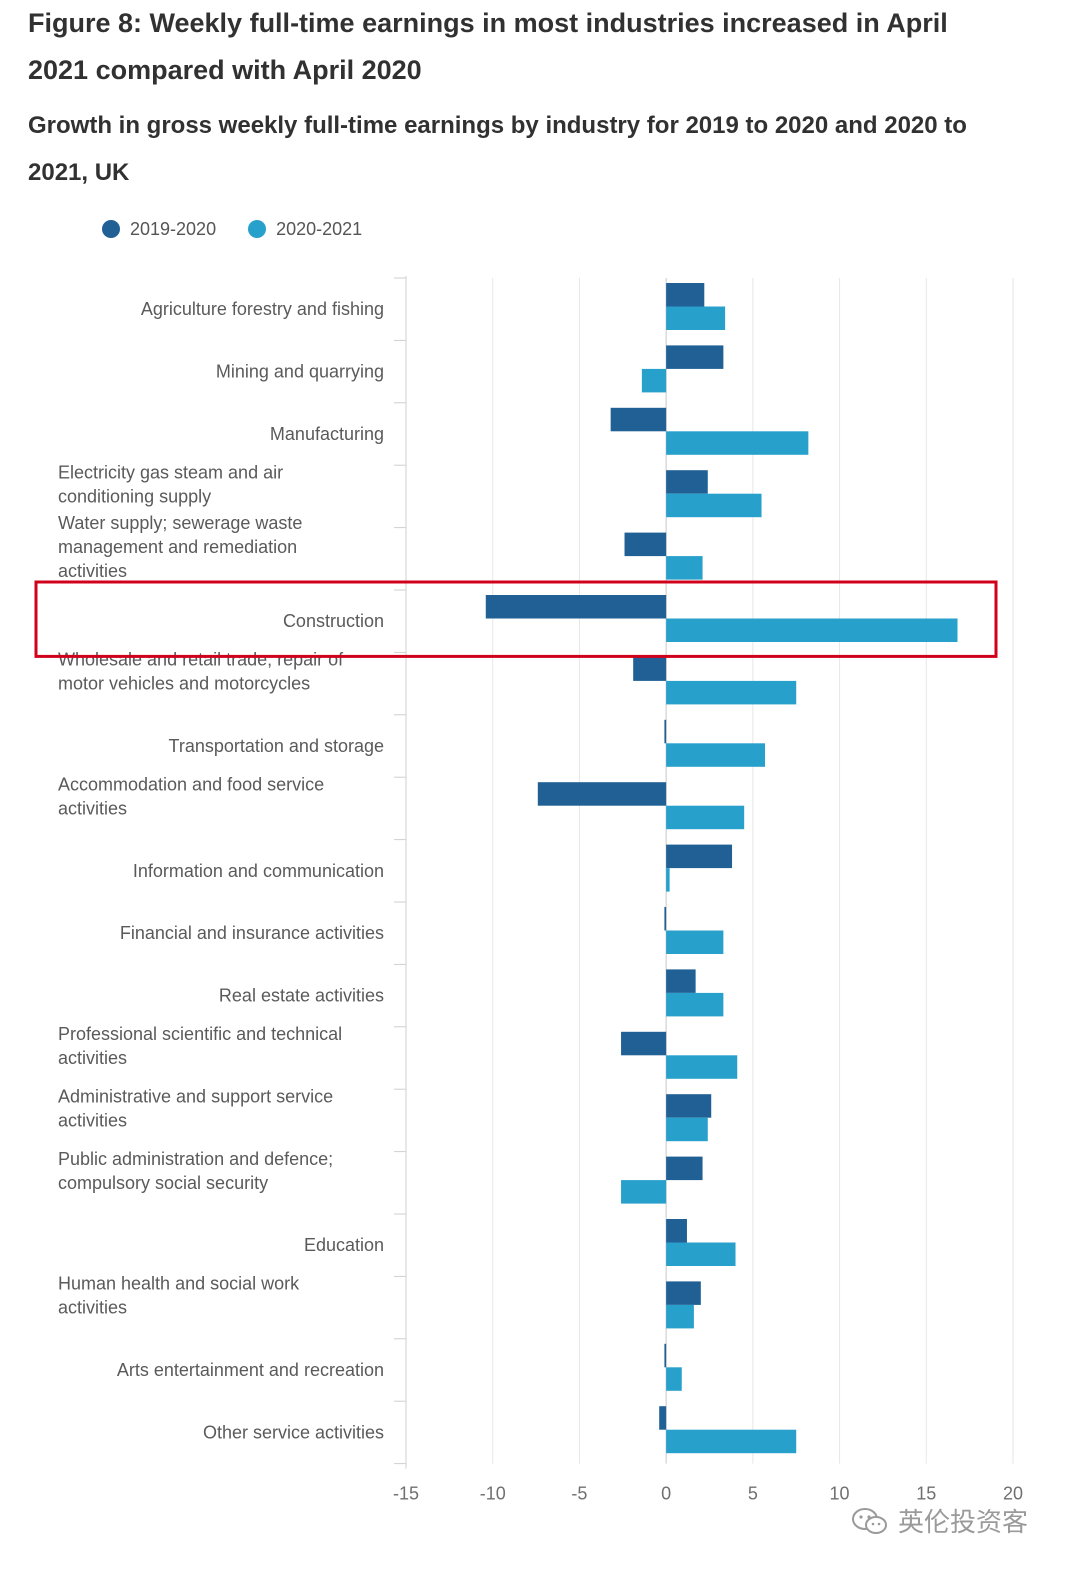 The image size is (1080, 1585). I want to click on category-label: Mining and quarrying, so click(300, 372).